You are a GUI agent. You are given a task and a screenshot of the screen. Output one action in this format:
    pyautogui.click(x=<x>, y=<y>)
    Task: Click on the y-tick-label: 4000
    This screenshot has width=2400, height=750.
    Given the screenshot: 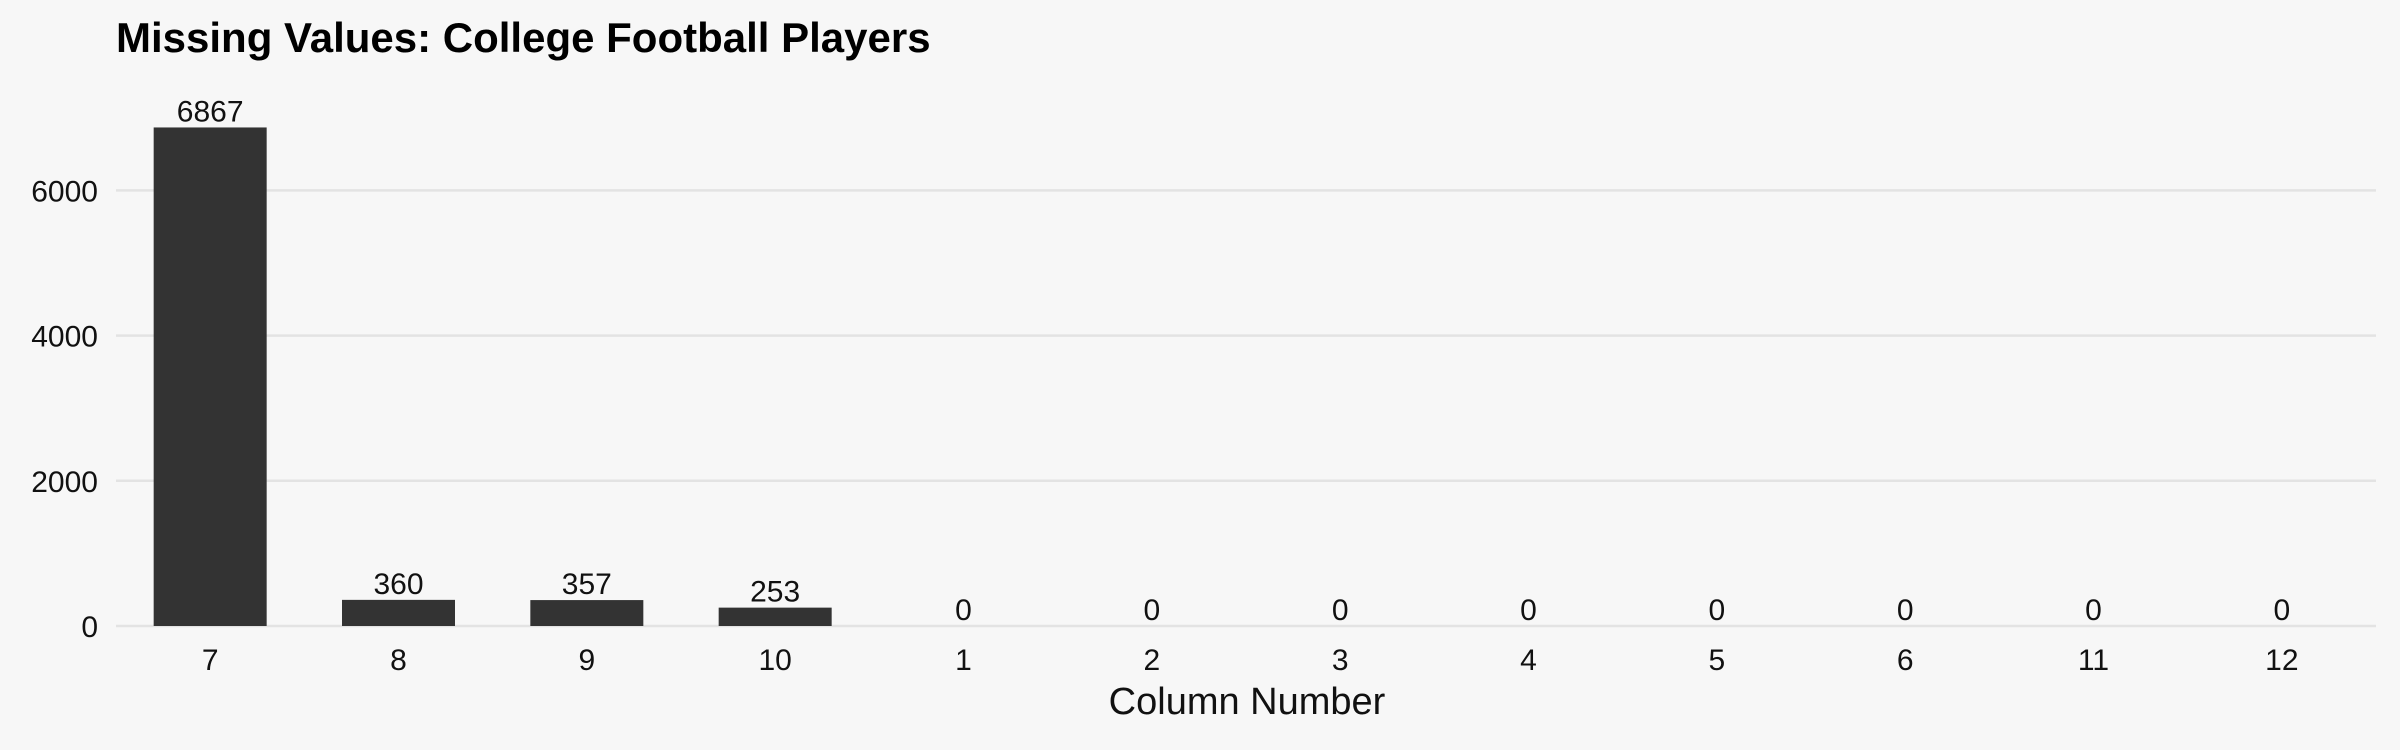 What is the action you would take?
    pyautogui.click(x=64, y=337)
    